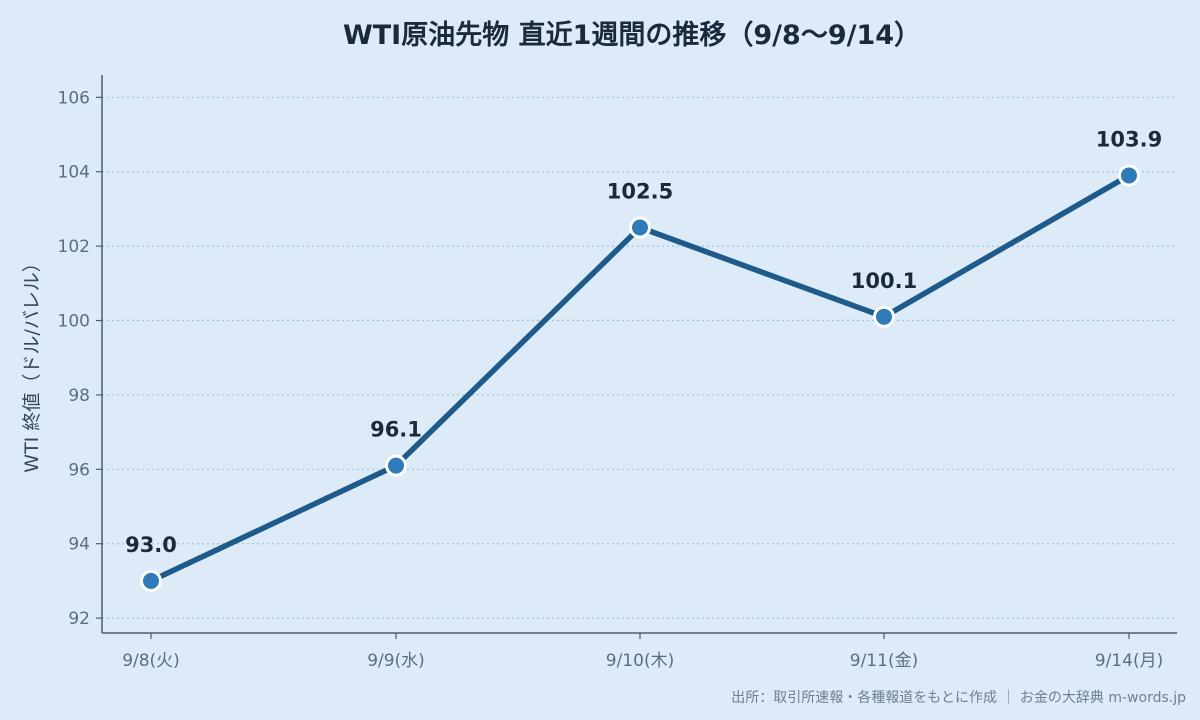 The height and width of the screenshot is (720, 1200). What do you see at coordinates (151, 545) in the screenshot?
I see `data-label: 93.0` at bounding box center [151, 545].